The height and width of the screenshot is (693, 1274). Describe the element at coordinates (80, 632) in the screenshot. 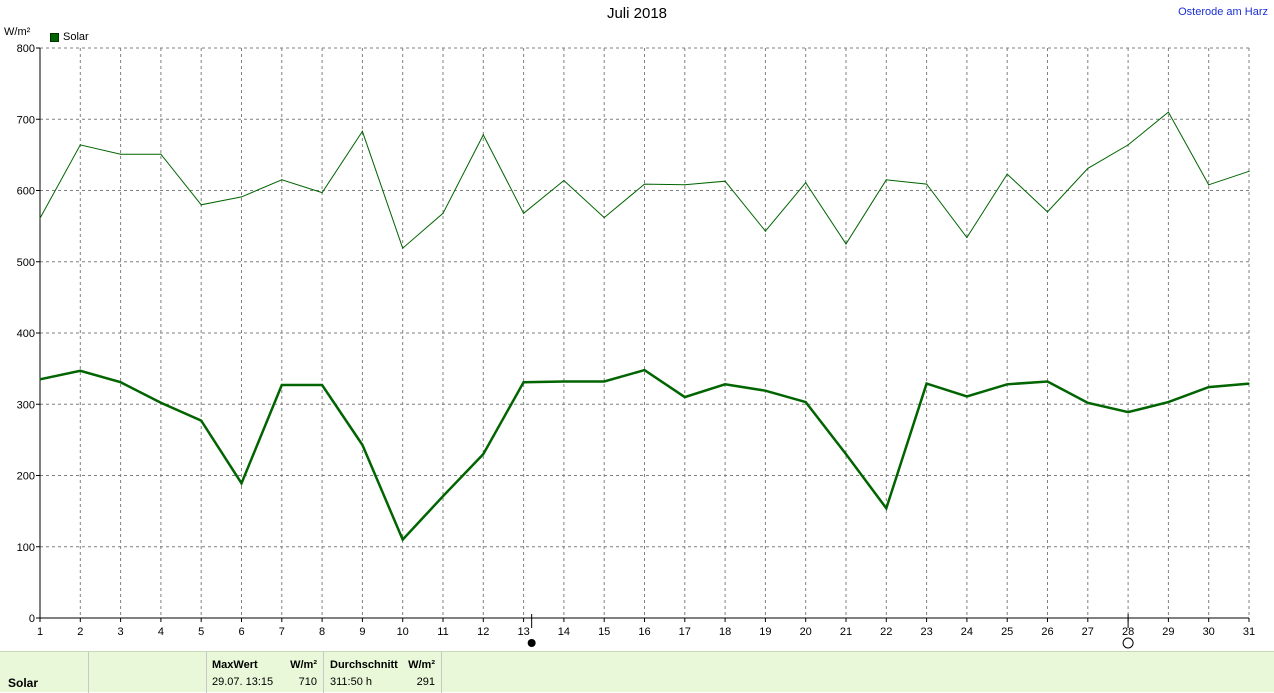

I see `x-tick-label: 2` at that location.